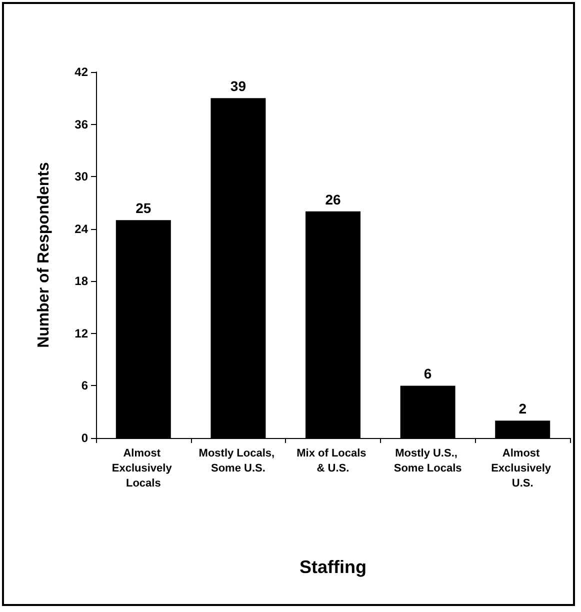 The height and width of the screenshot is (612, 581). Describe the element at coordinates (522, 469) in the screenshot. I see `x-tick-label: Almost Exclusively U.S.` at that location.